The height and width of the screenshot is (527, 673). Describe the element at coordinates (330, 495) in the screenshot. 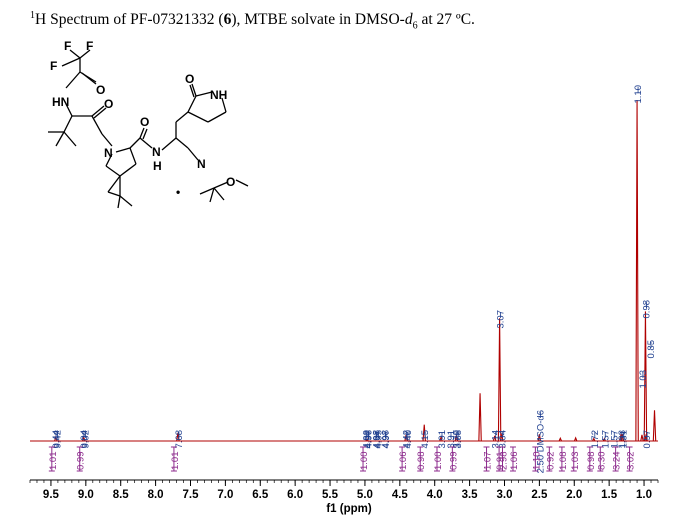

I see `x-axis-tick-label: 5.5` at that location.